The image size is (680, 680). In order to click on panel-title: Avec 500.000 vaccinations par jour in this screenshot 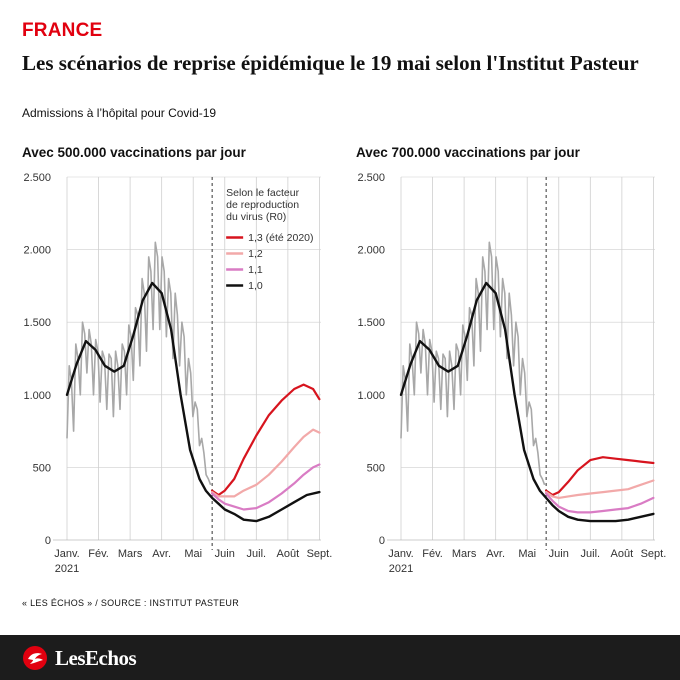, I will do `click(134, 152)`.